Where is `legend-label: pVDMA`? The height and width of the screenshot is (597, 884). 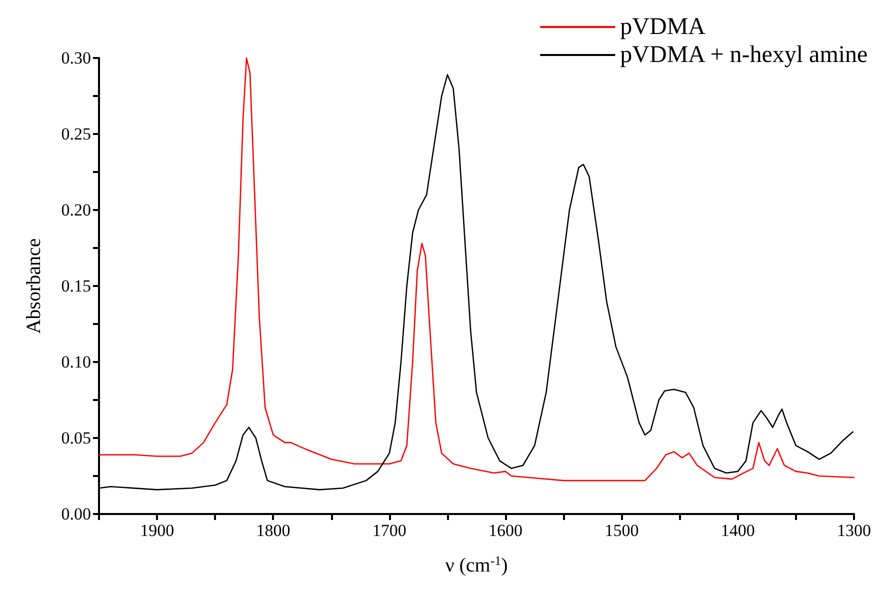 legend-label: pVDMA is located at coordinates (663, 27).